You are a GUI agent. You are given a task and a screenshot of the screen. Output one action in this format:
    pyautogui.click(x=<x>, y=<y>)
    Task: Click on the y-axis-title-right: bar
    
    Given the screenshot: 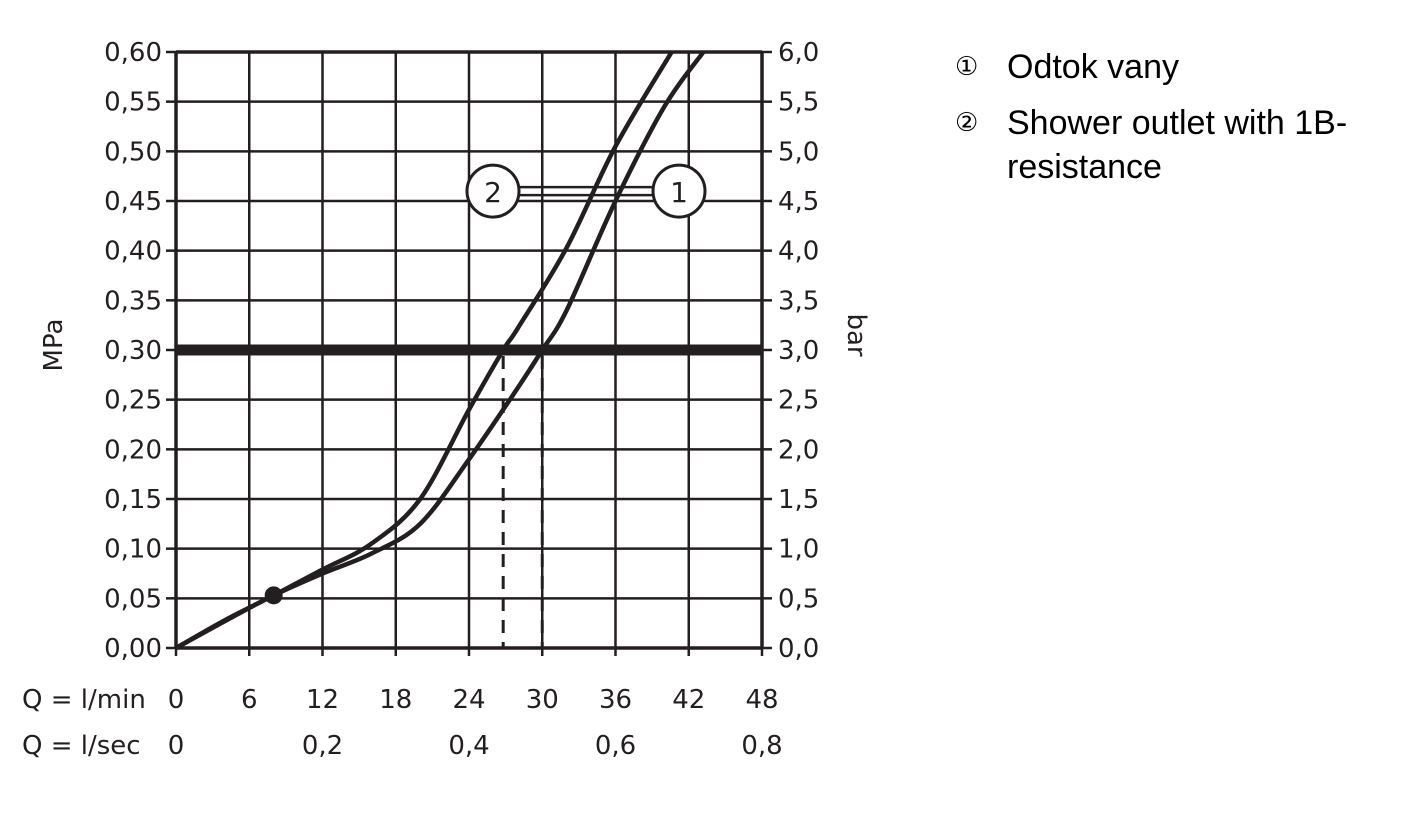 What is the action you would take?
    pyautogui.click(x=856, y=334)
    